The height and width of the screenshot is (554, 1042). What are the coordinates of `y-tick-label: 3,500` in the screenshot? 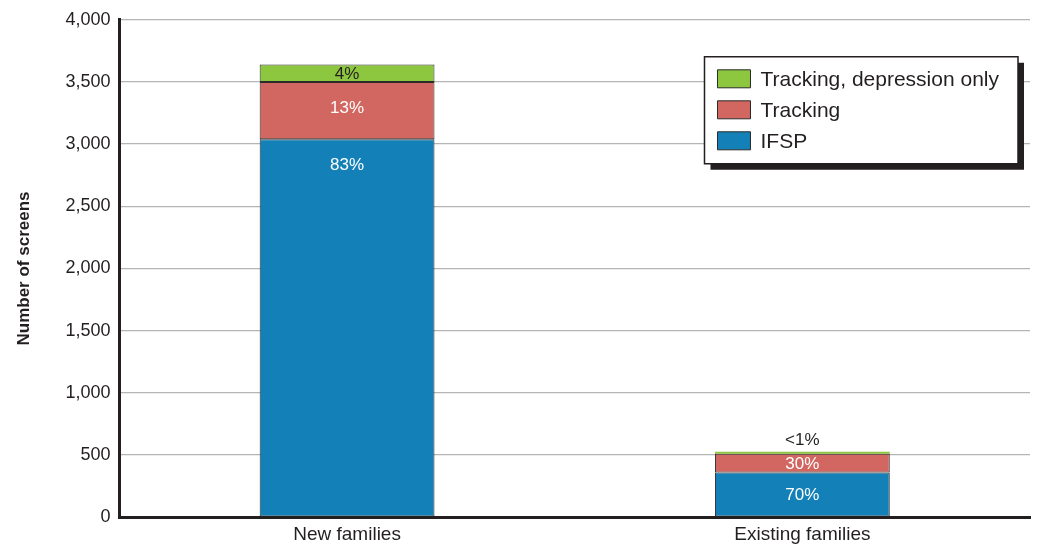 It's located at (88, 80).